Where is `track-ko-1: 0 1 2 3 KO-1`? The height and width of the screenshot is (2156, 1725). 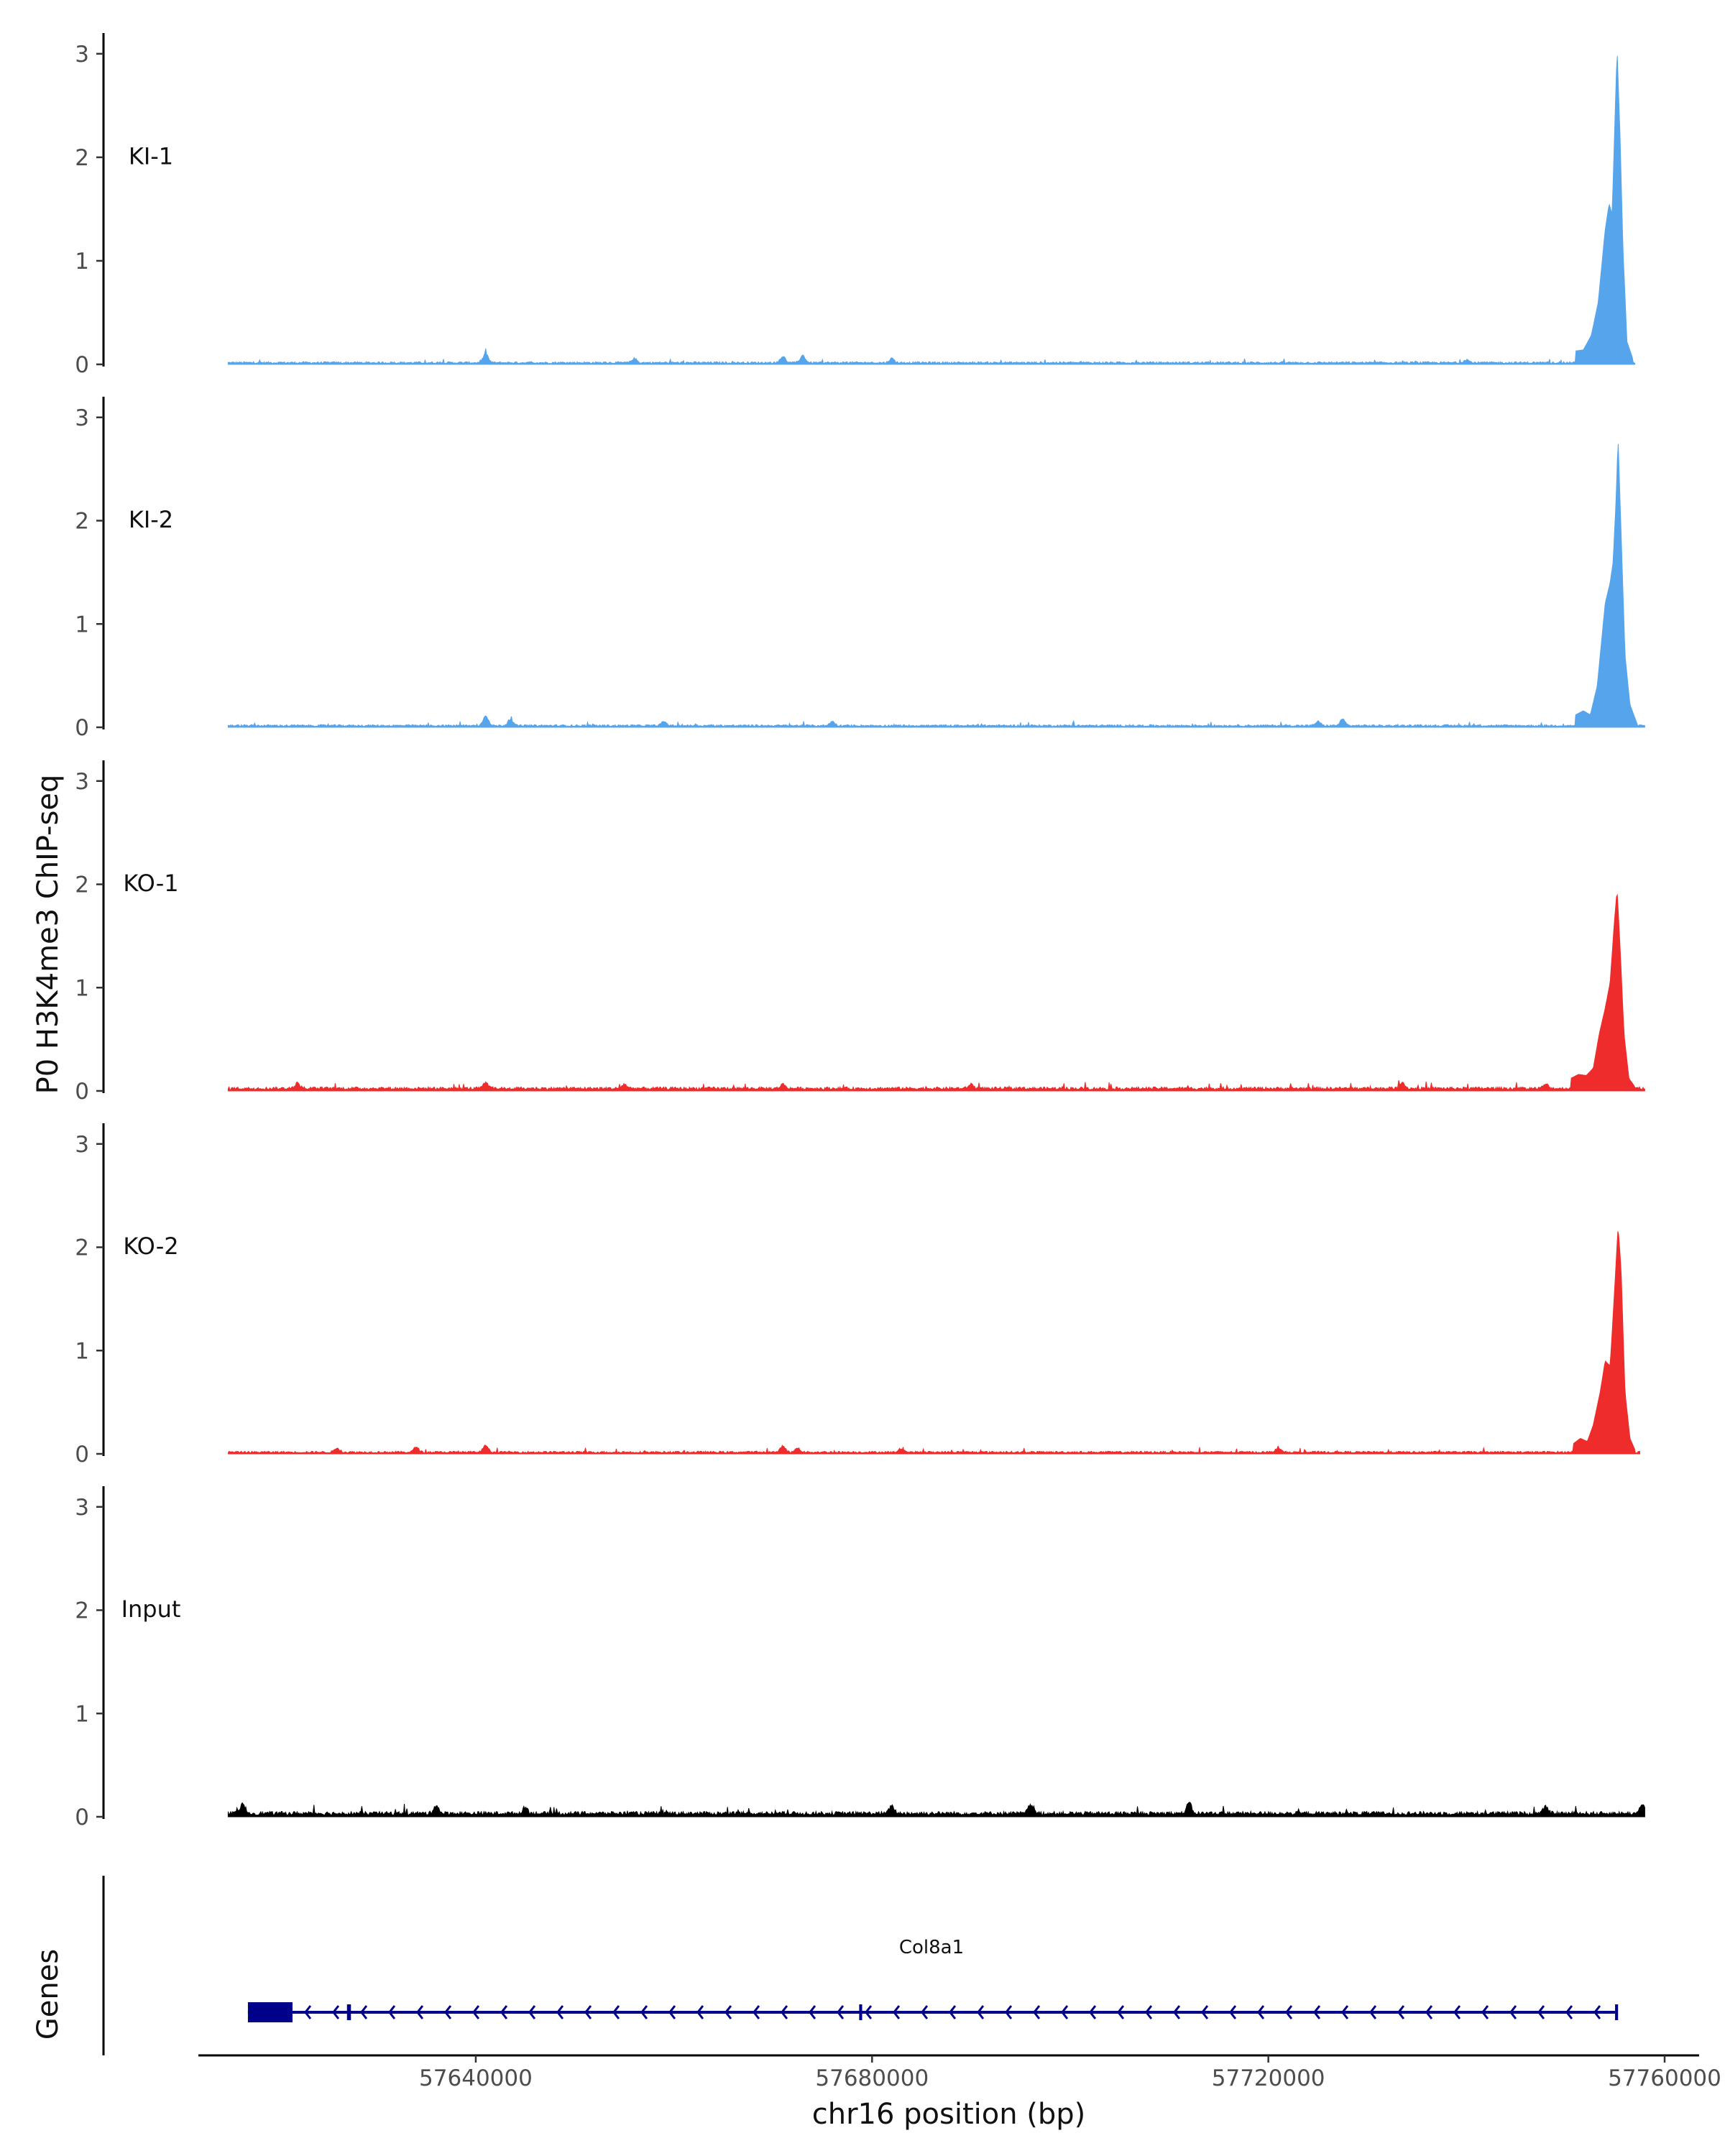
track-ko-1: 0 1 2 3 KO-1 is located at coordinates (860, 932).